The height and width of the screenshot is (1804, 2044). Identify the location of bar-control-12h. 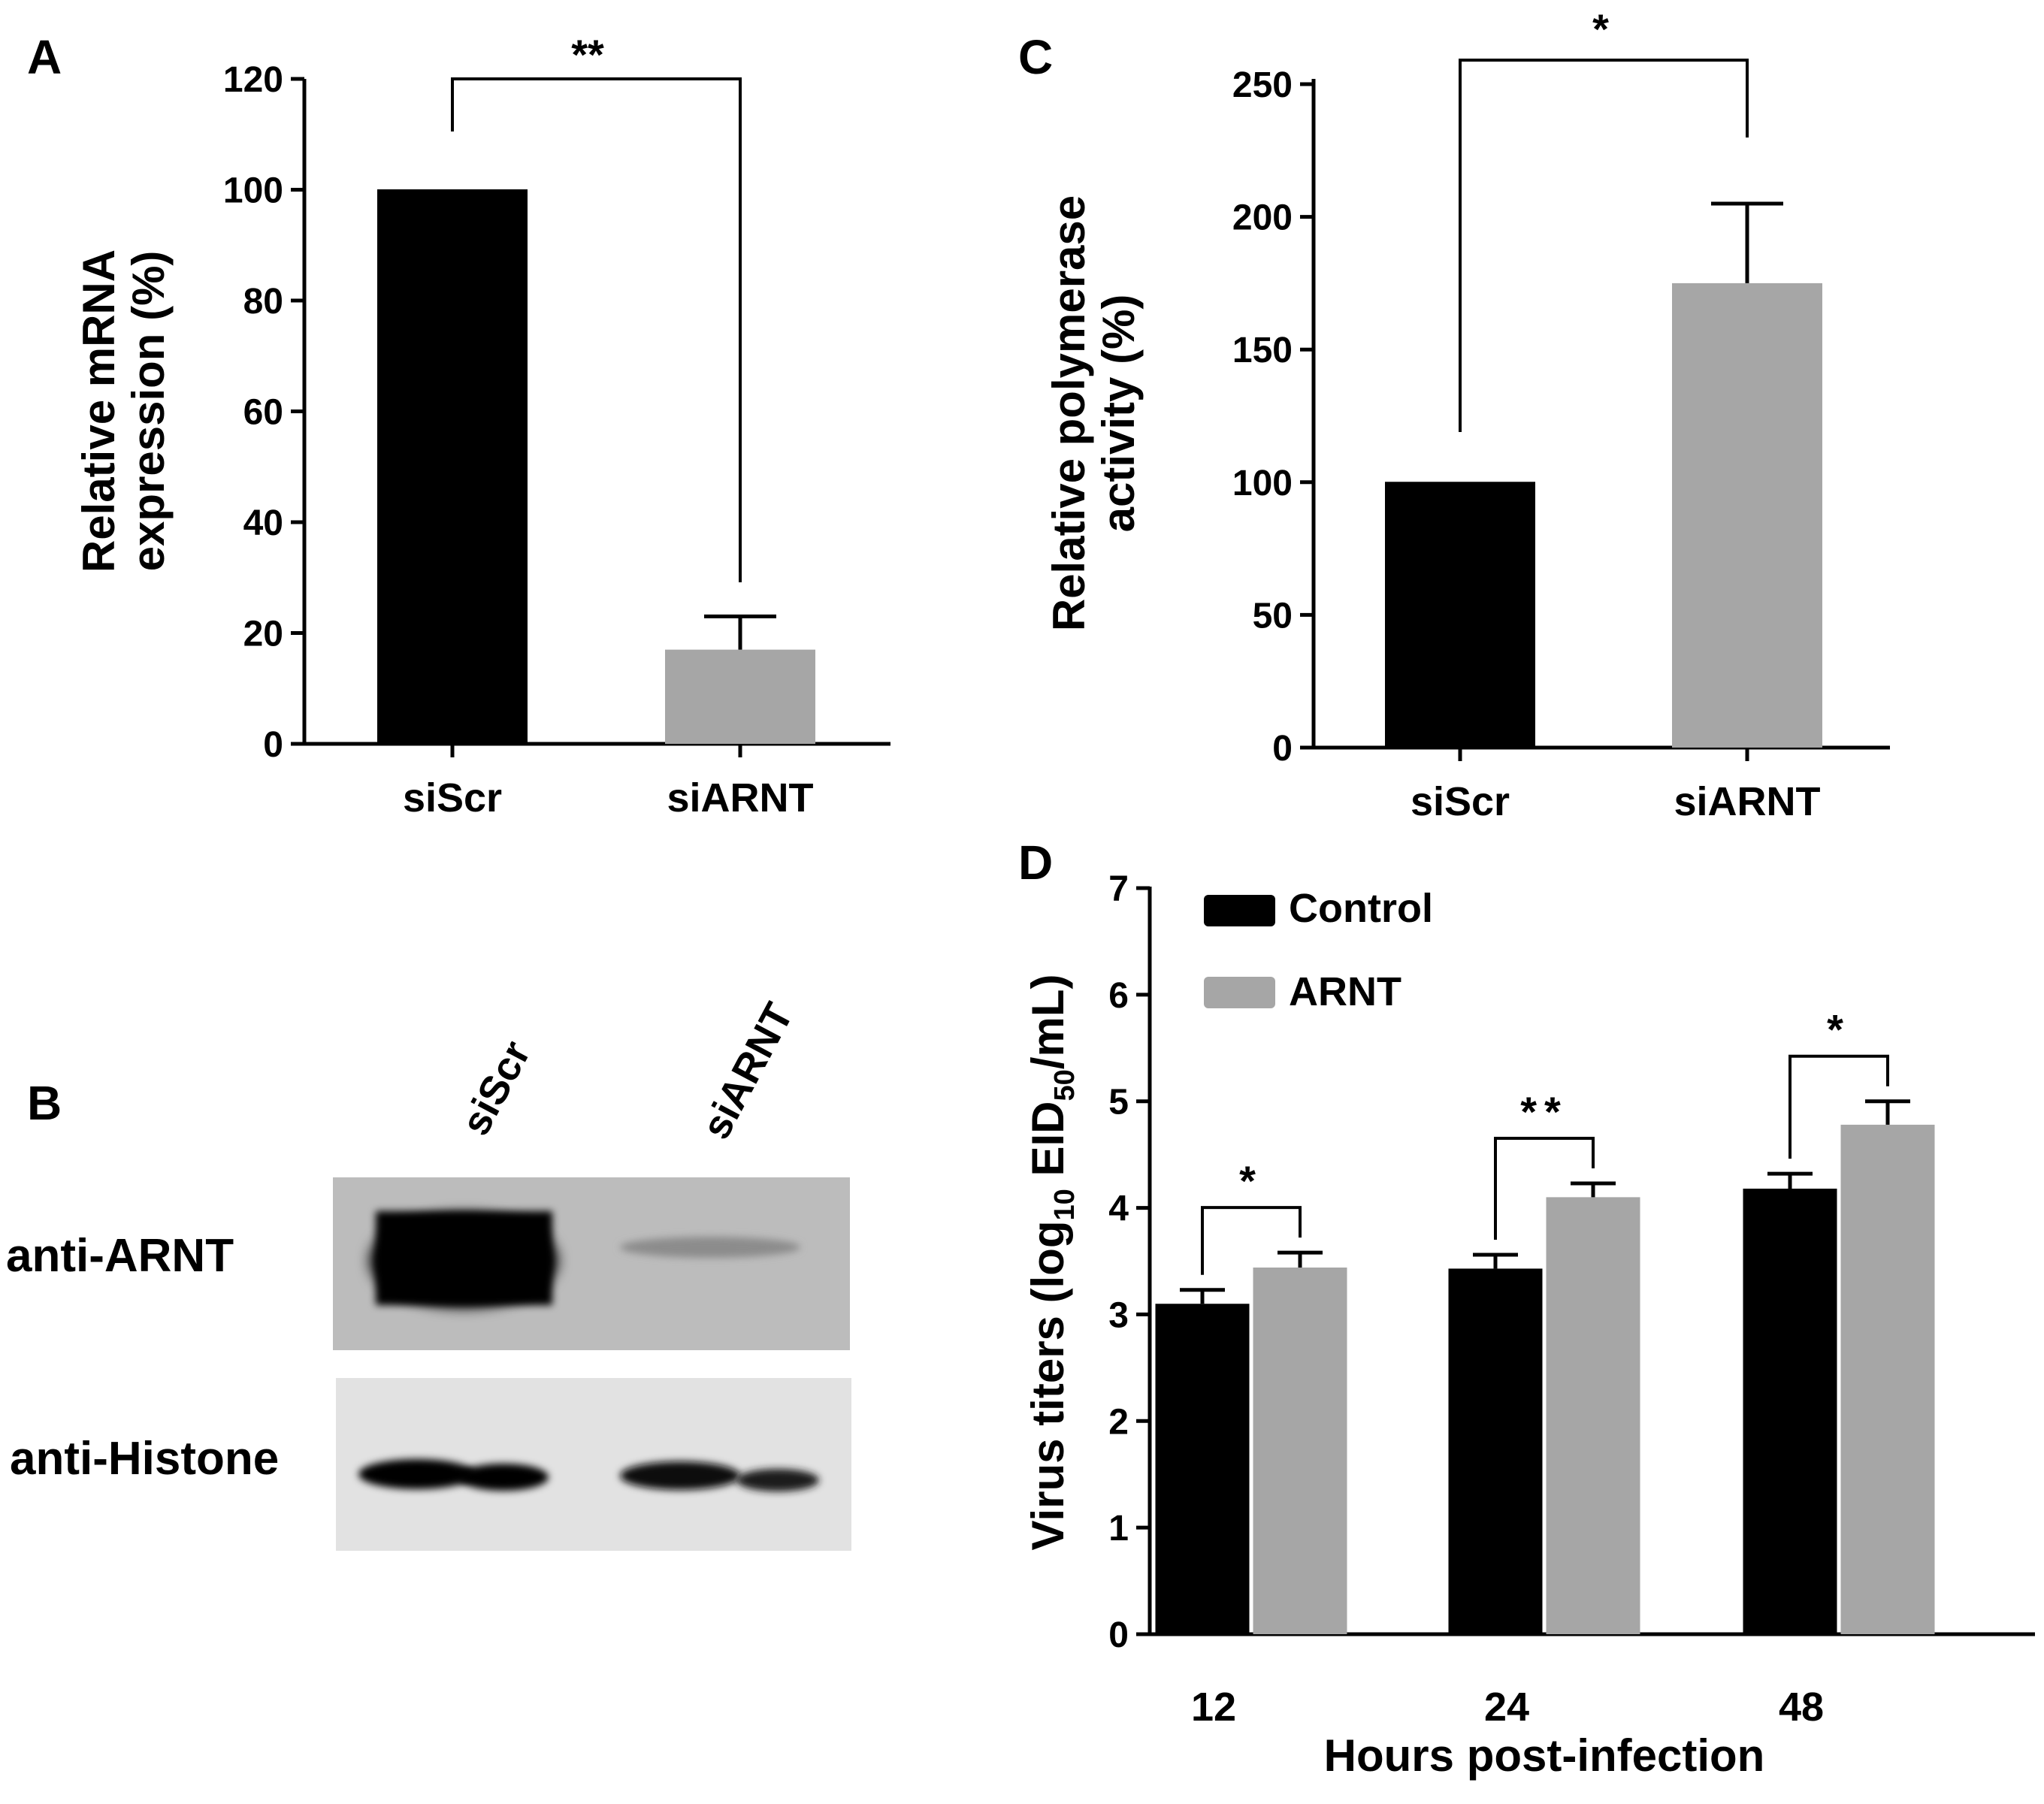
(1202, 1469).